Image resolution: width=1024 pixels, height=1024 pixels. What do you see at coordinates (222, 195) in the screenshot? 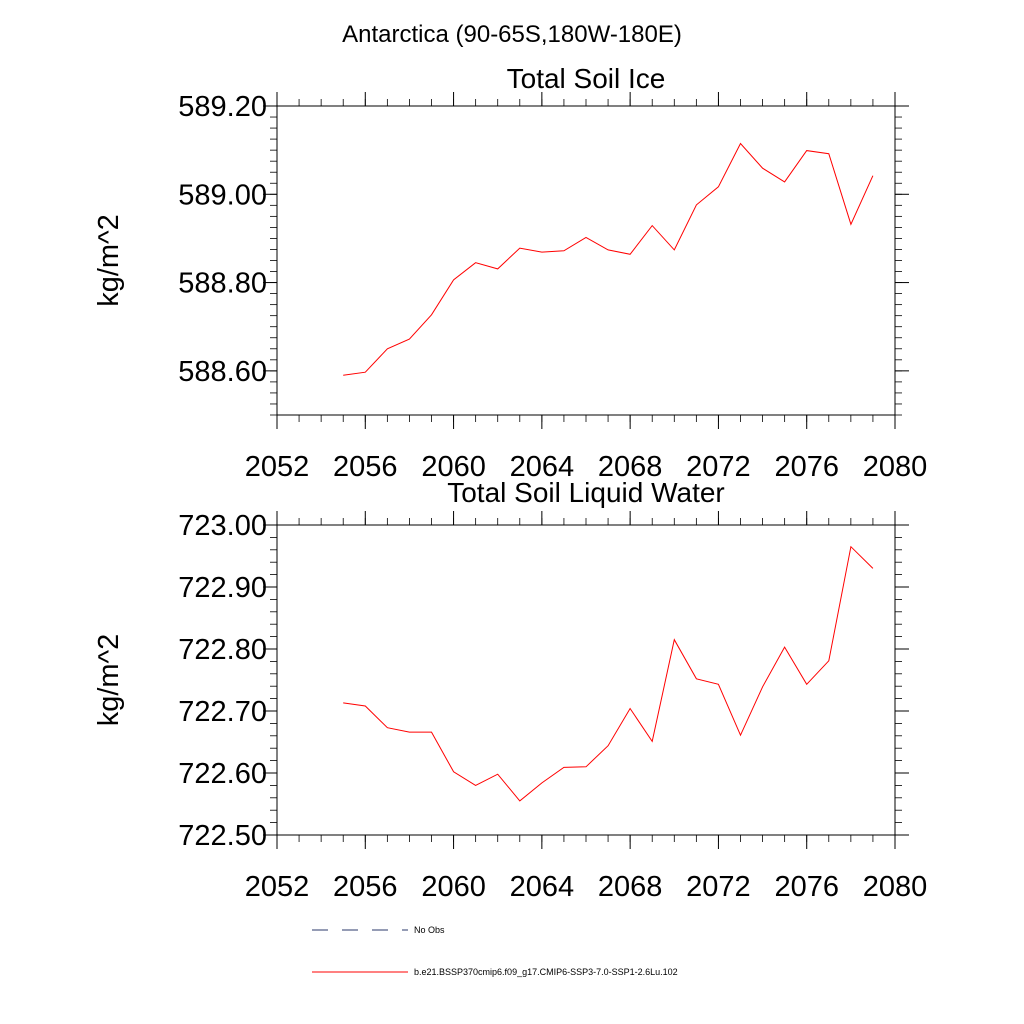
I see `y-tick-label: 589.00` at bounding box center [222, 195].